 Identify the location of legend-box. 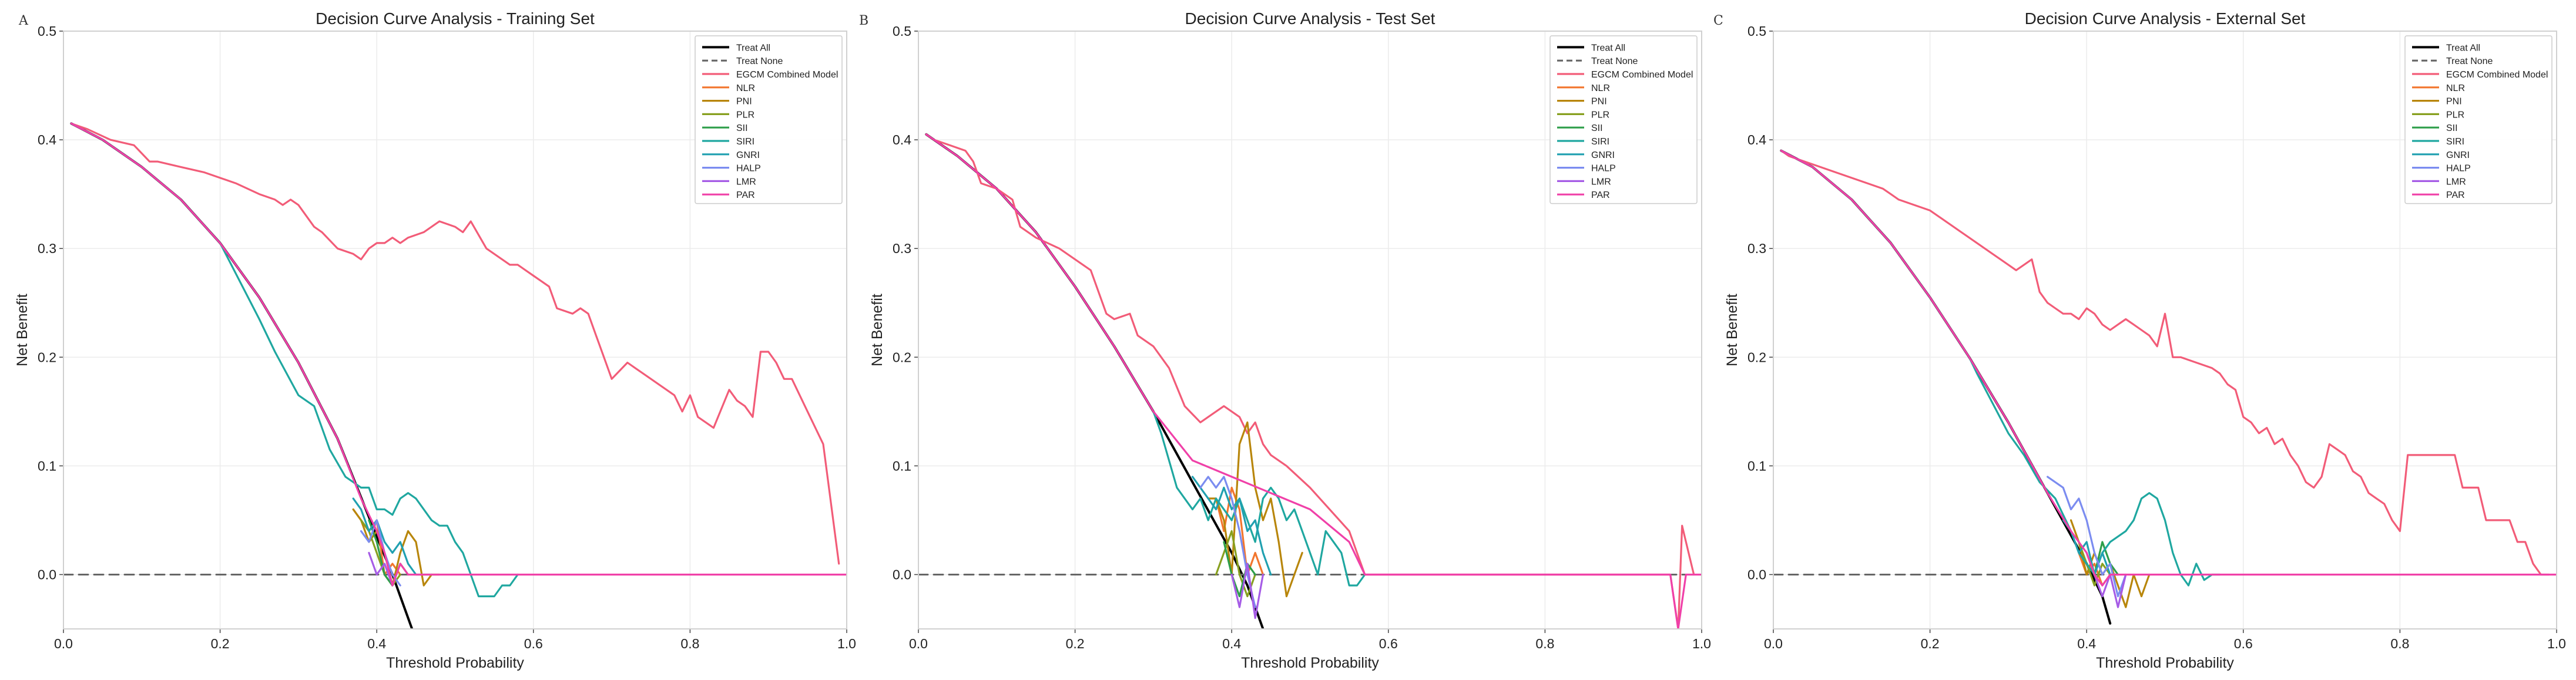
(1623, 120).